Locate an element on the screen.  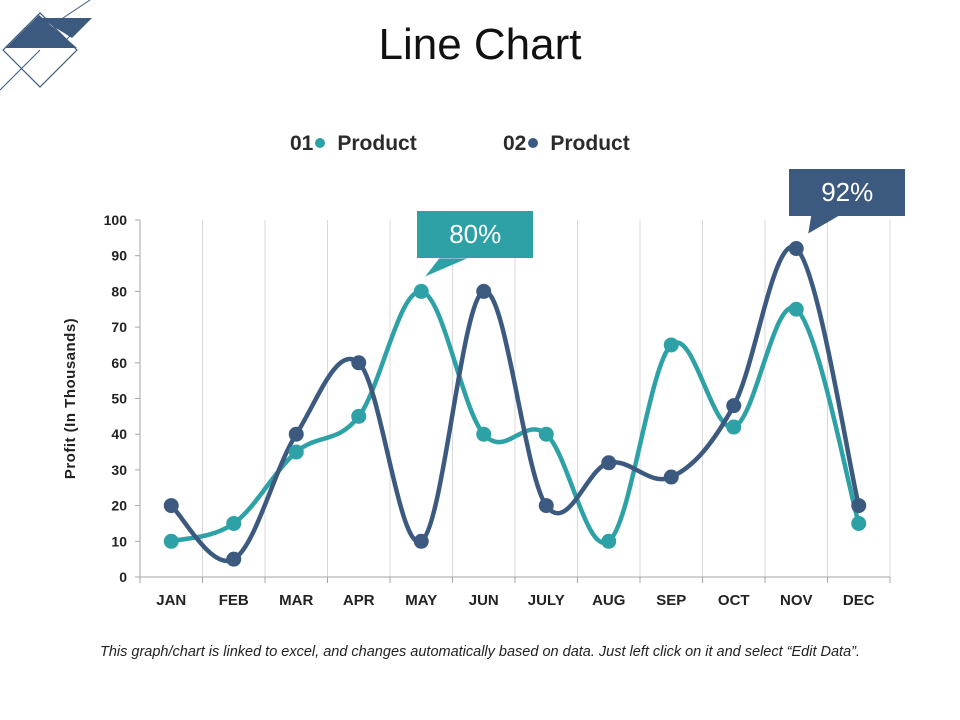
y-tick-label: 0 is located at coordinates (123, 577).